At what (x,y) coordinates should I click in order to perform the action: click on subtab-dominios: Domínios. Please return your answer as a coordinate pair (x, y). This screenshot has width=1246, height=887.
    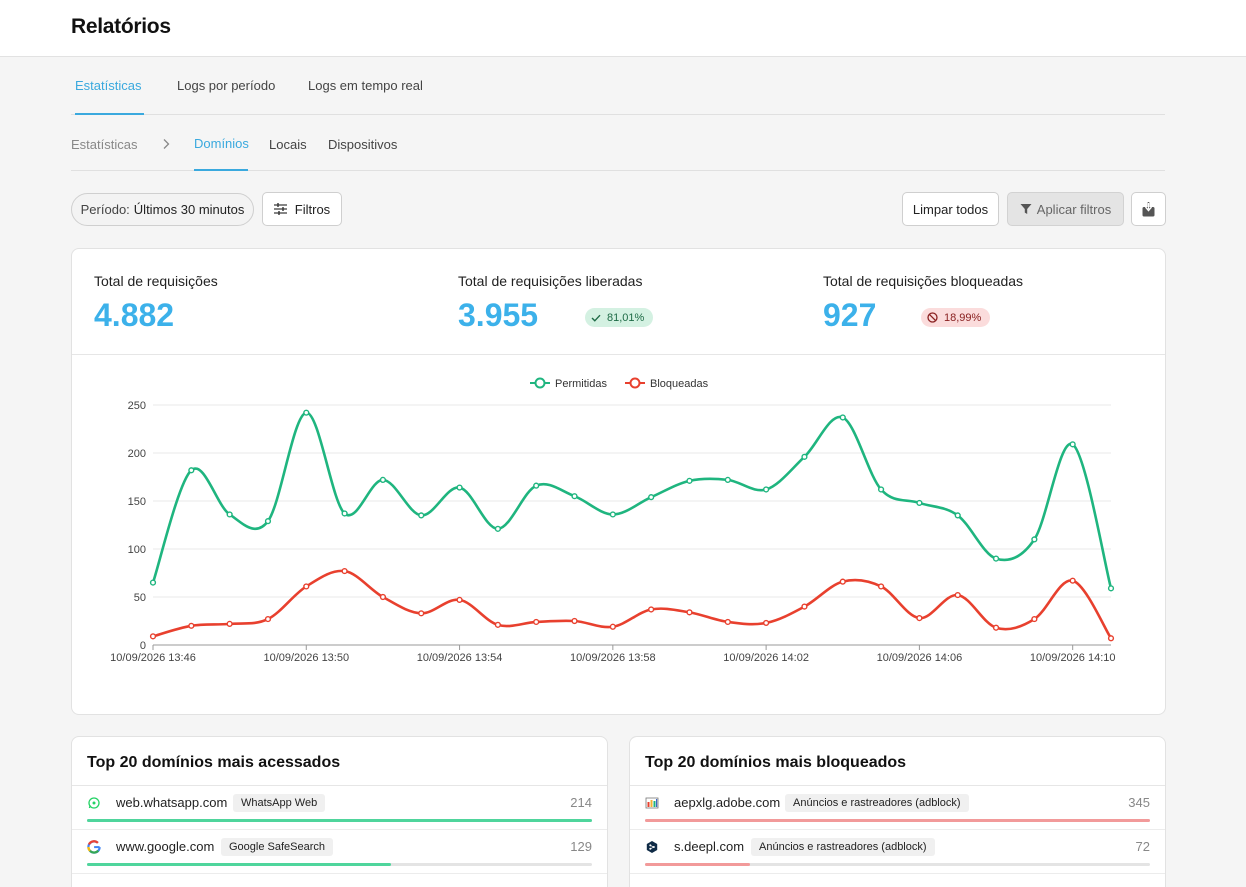
    Looking at the image, I should click on (221, 143).